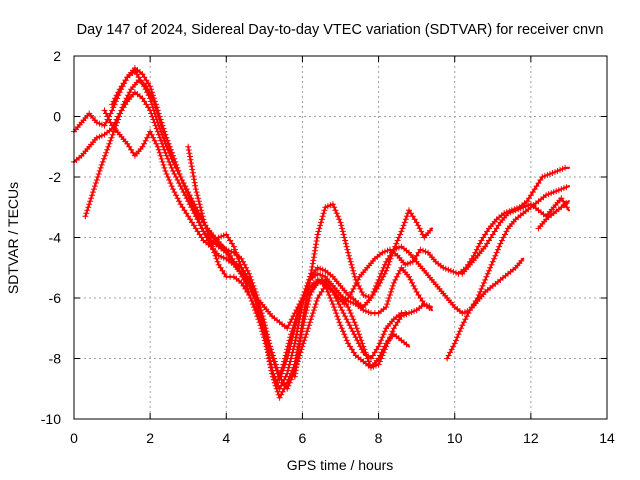 The image size is (640, 480). What do you see at coordinates (150, 438) in the screenshot?
I see `x-tick-label: 2` at bounding box center [150, 438].